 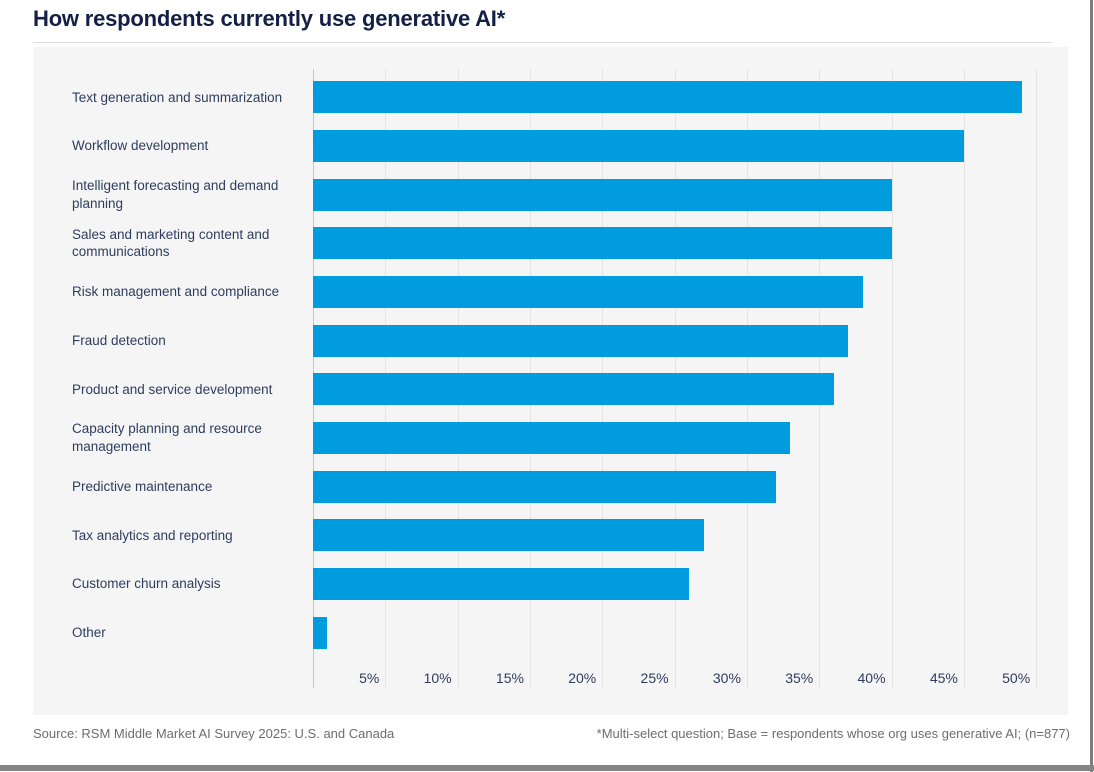 What do you see at coordinates (177, 97) in the screenshot?
I see `category-label: Text generation and summarization` at bounding box center [177, 97].